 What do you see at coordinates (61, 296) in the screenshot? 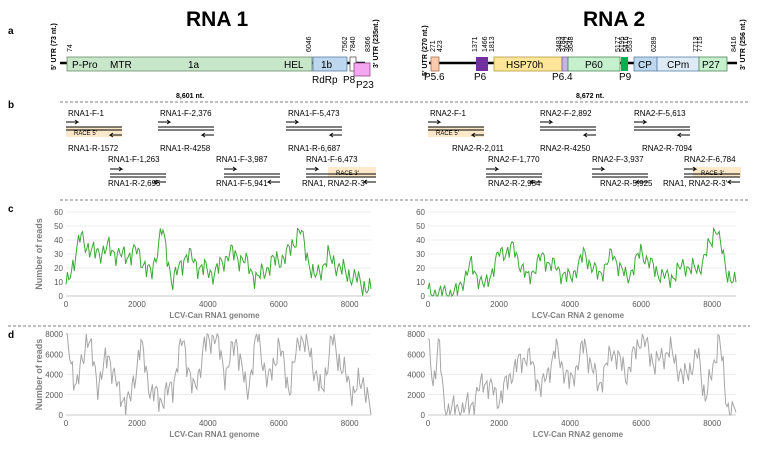
I see `chart-y-tick-label: 0` at bounding box center [61, 296].